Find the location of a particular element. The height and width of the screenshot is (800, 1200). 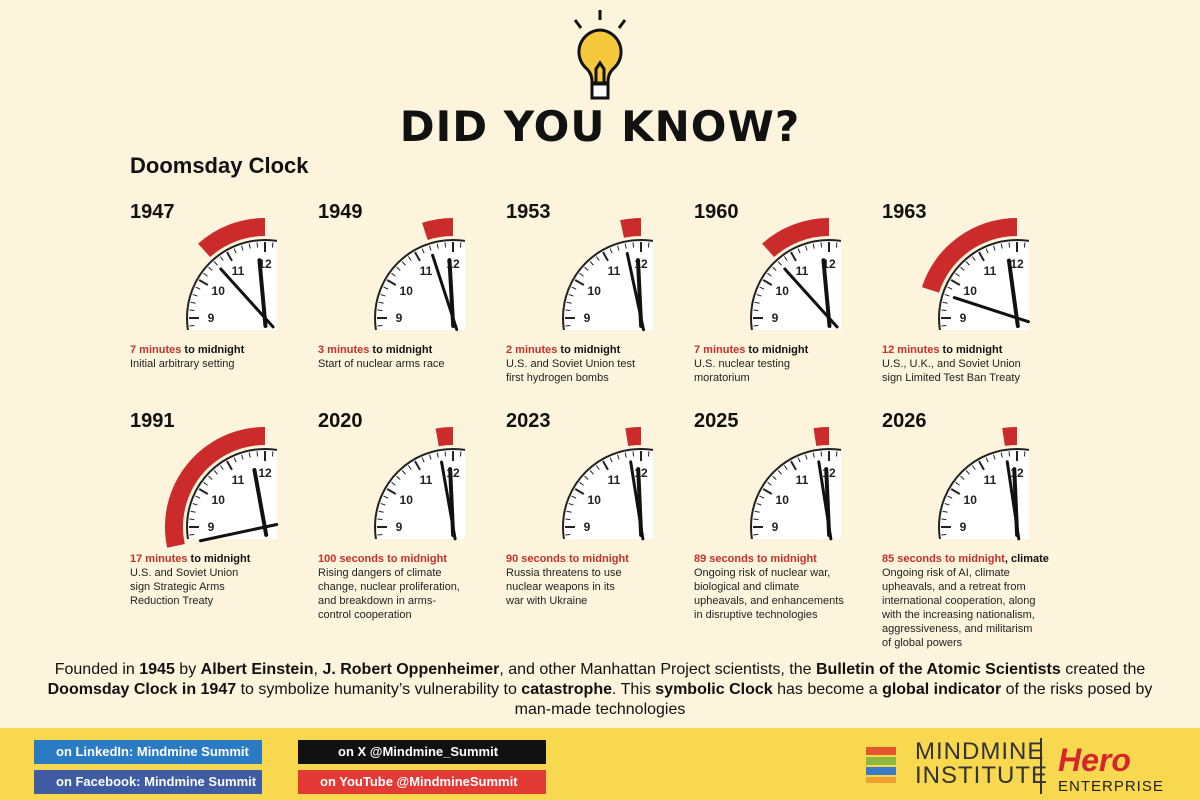

caption-head: 17 minutes to midnight is located at coordinates (220, 559).